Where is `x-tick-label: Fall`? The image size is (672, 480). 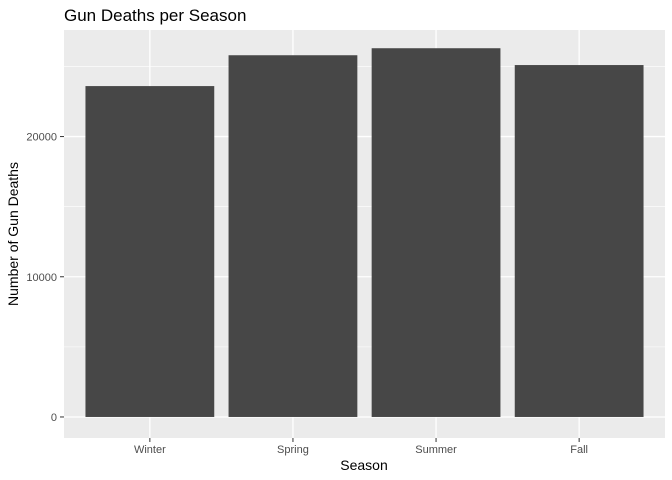
x-tick-label: Fall is located at coordinates (579, 450).